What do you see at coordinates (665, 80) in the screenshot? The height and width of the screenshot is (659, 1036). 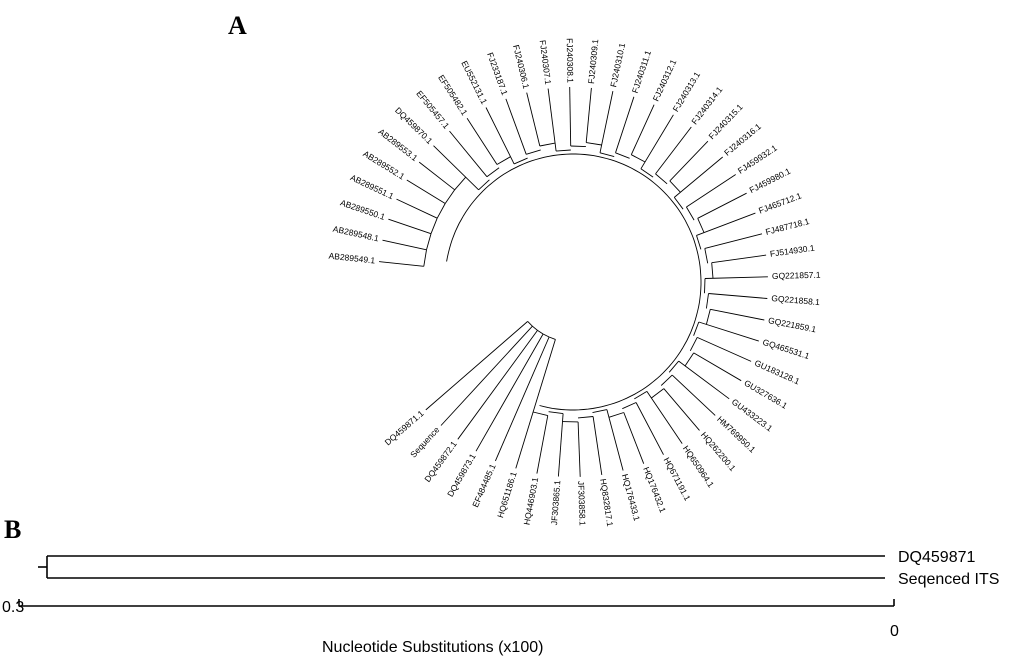 I see `leaf-label: FJ240312.1` at bounding box center [665, 80].